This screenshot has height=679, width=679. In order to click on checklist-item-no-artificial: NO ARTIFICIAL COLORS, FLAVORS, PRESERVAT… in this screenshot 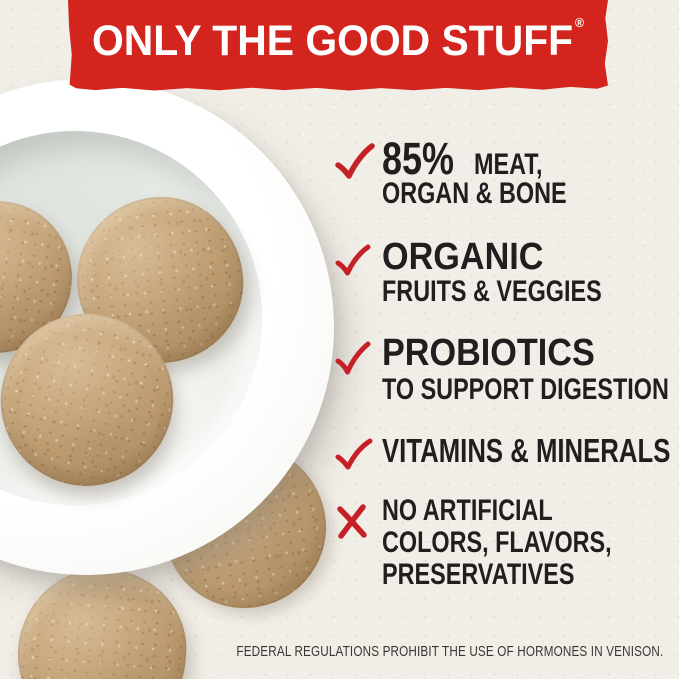, I will do `click(505, 543)`.